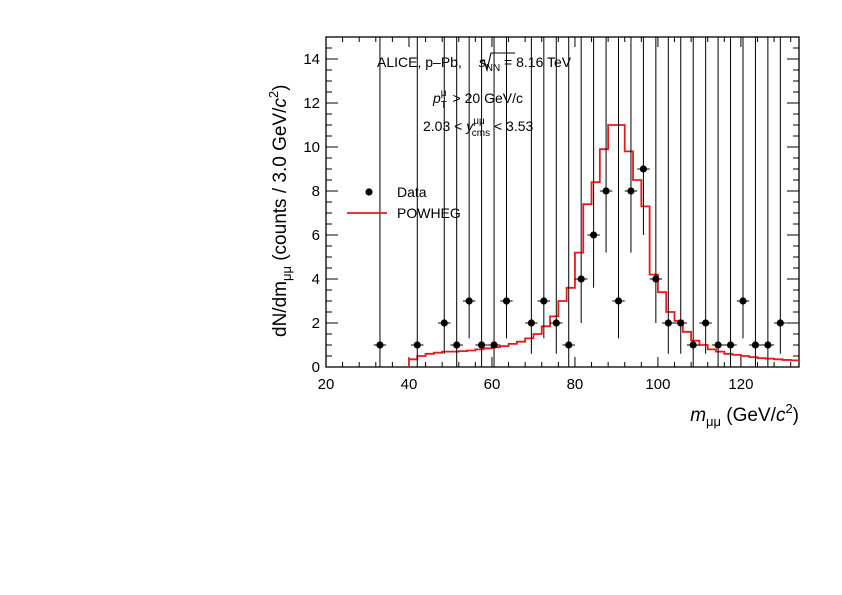 This screenshot has height=595, width=842. I want to click on y-tick-label: 6, so click(316, 235).